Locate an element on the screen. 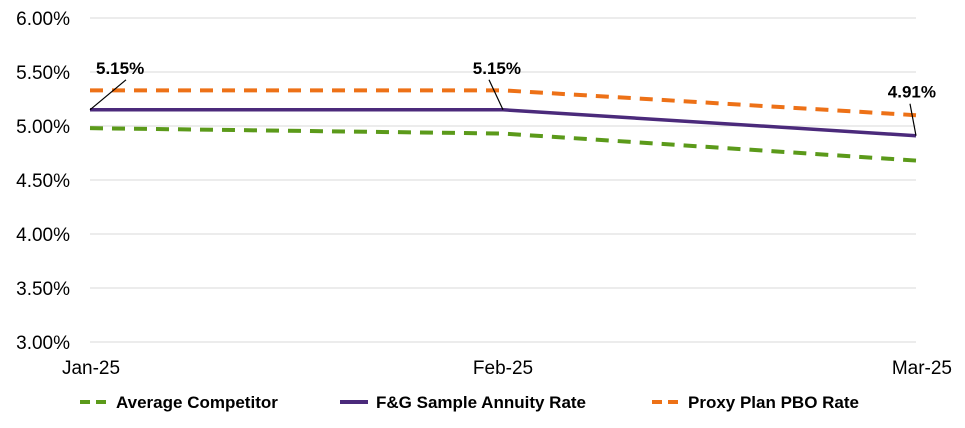 The height and width of the screenshot is (428, 965). x-axis-ticks: Jan-25 Feb-25 Mar-25 is located at coordinates (507, 368).